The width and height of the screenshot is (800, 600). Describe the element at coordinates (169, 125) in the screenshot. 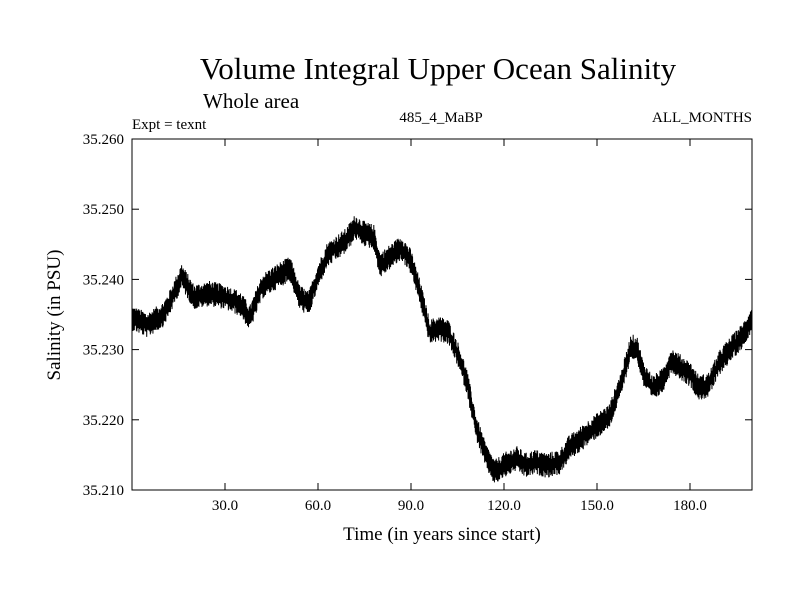

I see `annotation-experiment: Expt = texnt` at that location.